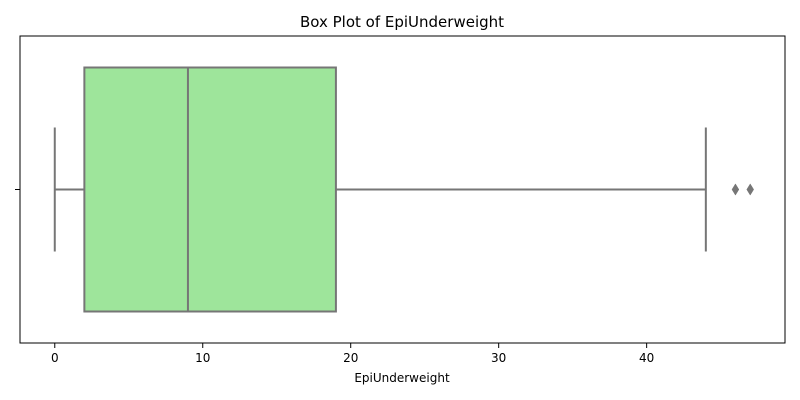  What do you see at coordinates (202, 358) in the screenshot?
I see `x-tick-label-10: 10` at bounding box center [202, 358].